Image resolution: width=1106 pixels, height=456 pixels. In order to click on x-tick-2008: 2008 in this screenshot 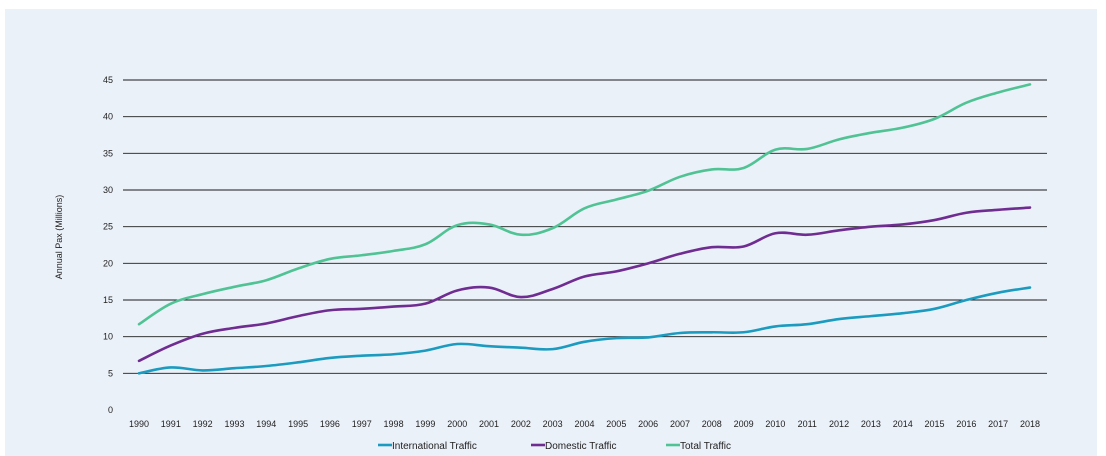, I will do `click(712, 424)`.